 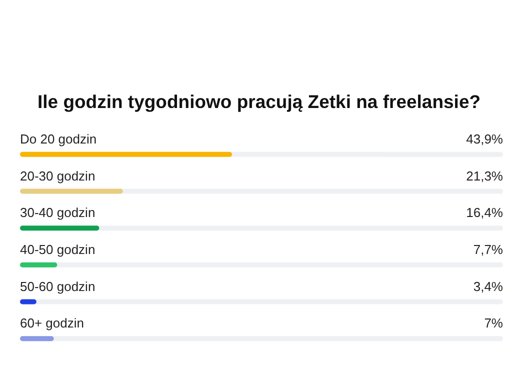 I want to click on y-tick-label: Do 20 godzin, so click(x=58, y=138).